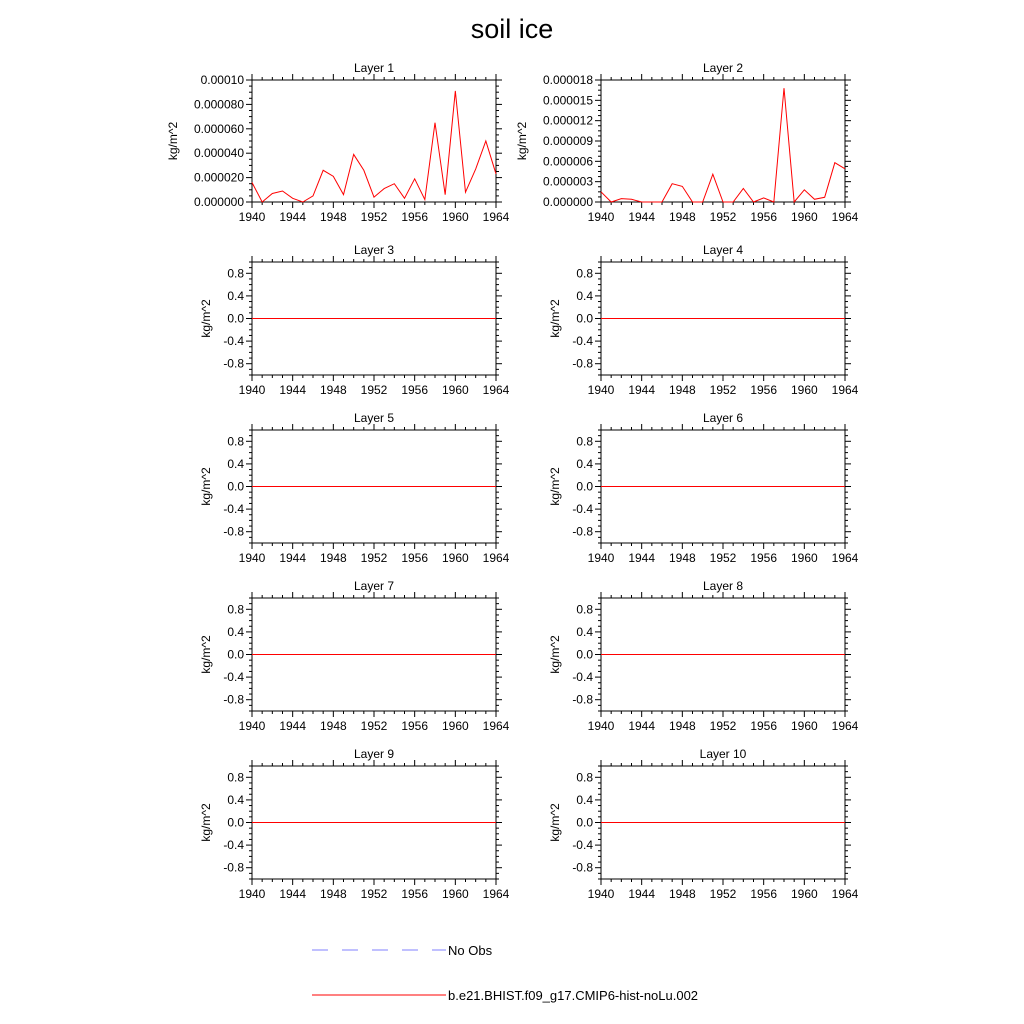 The width and height of the screenshot is (1024, 1024). I want to click on panel-title: Layer 8, so click(723, 586).